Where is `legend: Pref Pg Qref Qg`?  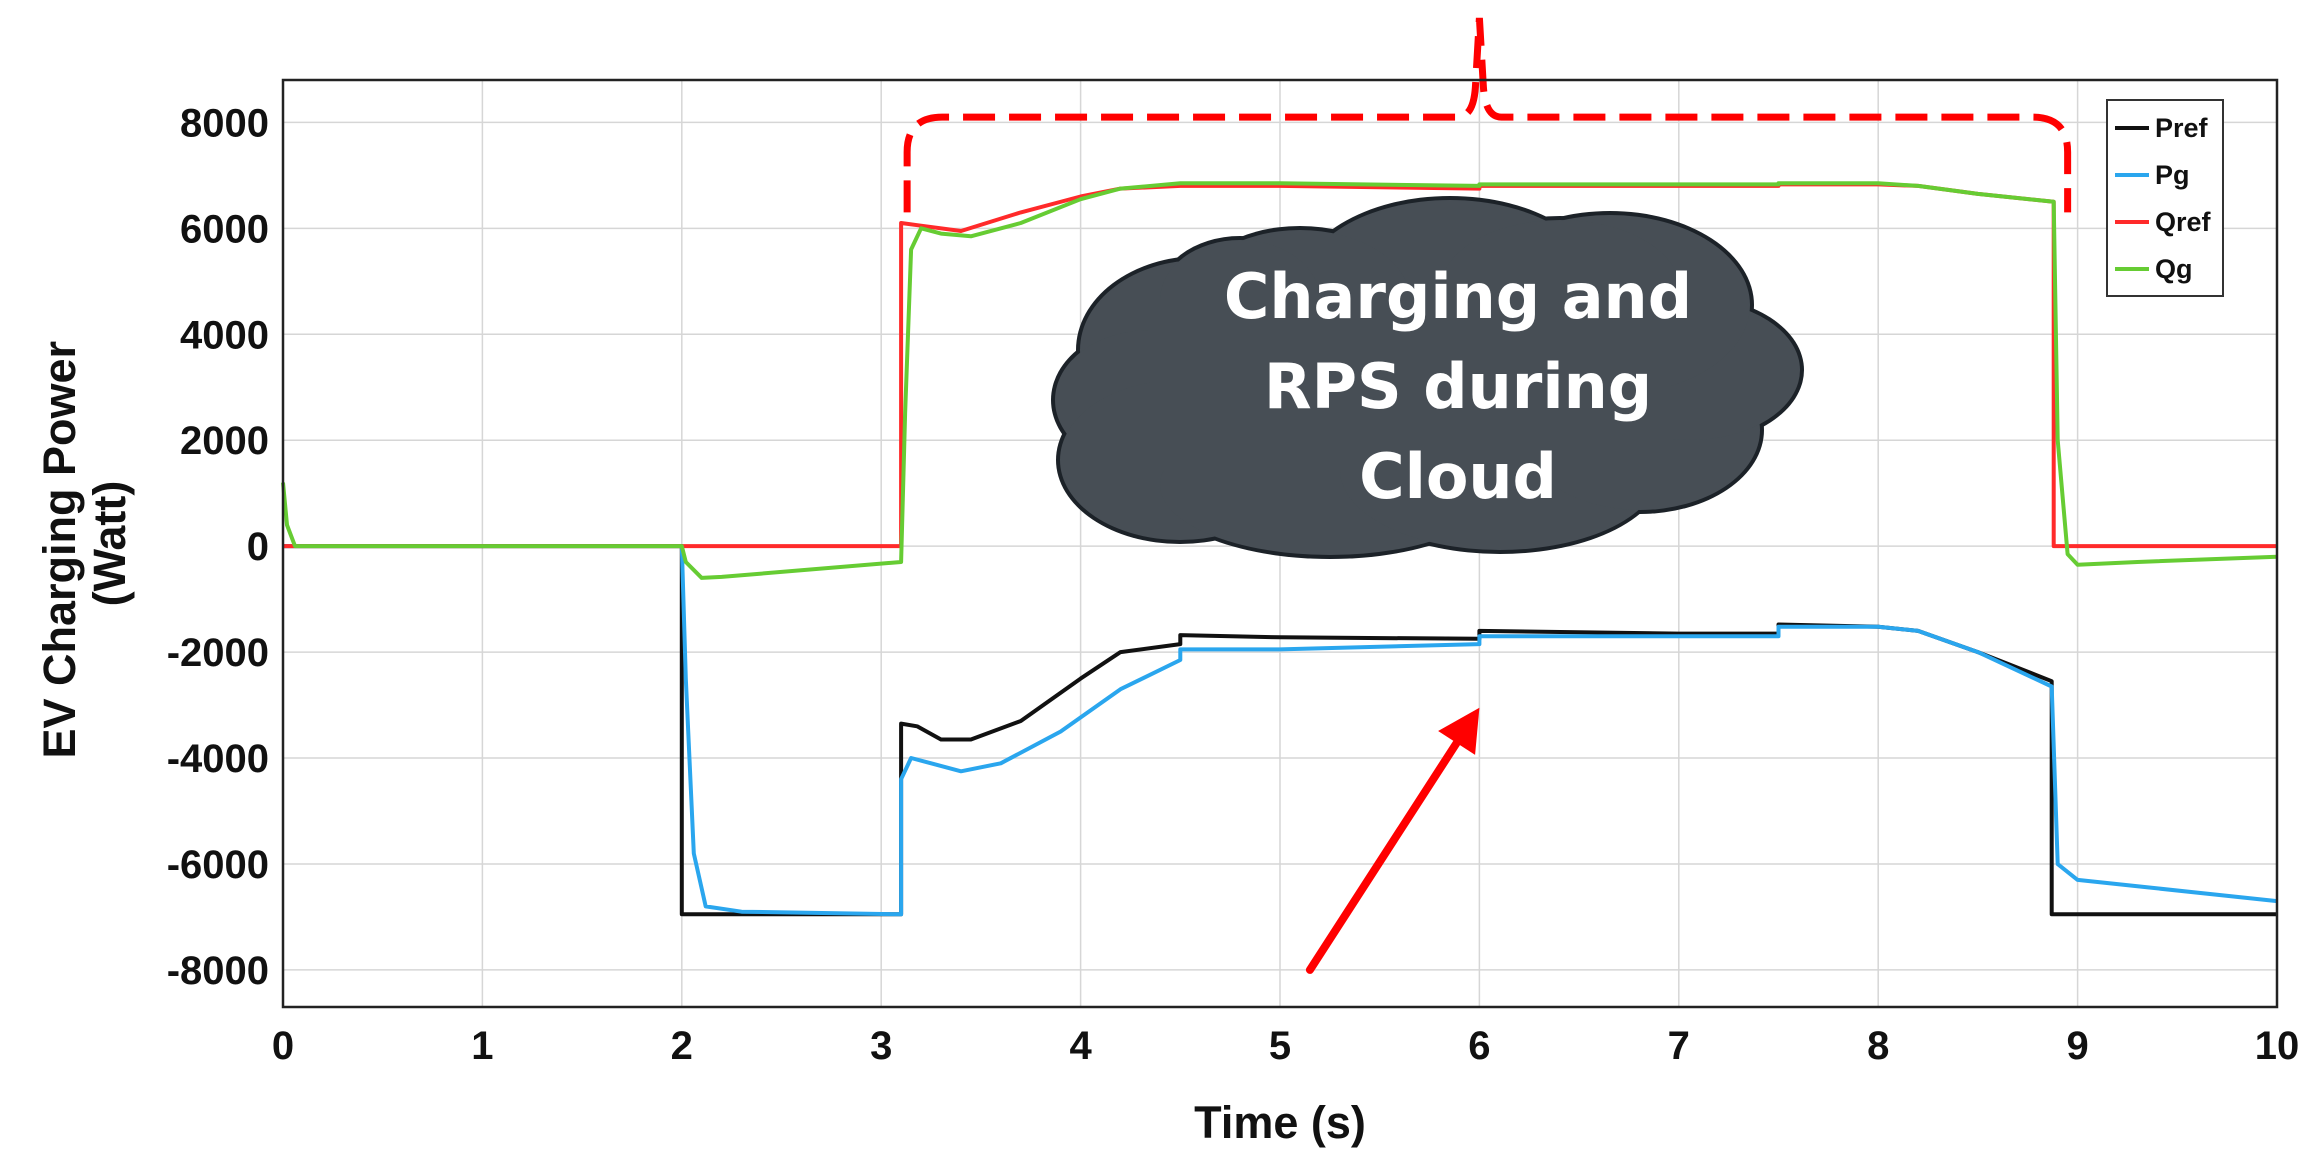 legend: Pref Pg Qref Qg is located at coordinates (2165, 198).